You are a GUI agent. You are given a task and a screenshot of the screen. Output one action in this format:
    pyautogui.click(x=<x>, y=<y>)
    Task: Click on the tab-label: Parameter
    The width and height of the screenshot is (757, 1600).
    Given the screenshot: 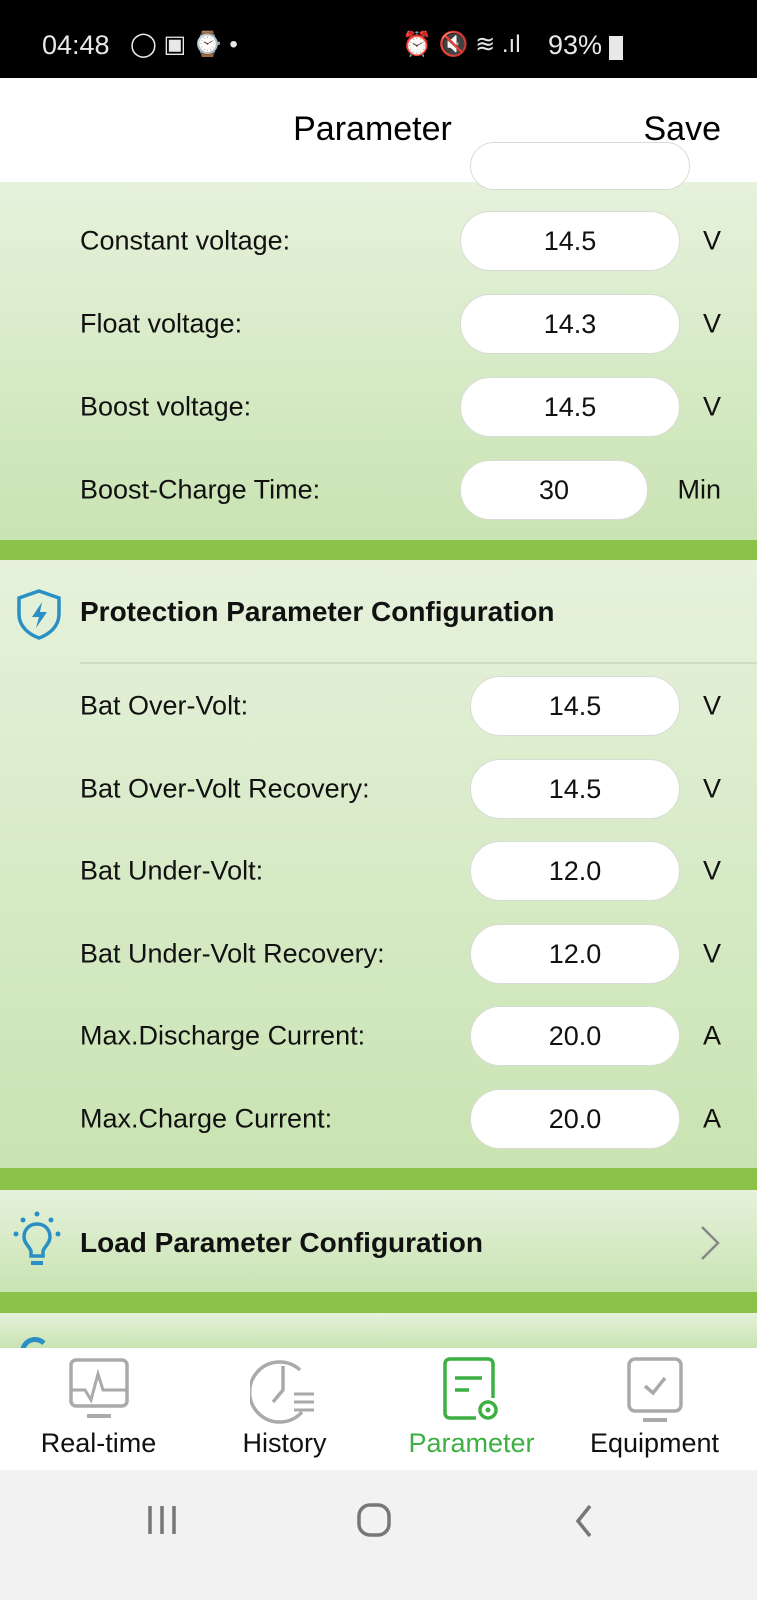 What is the action you would take?
    pyautogui.click(x=471, y=1443)
    